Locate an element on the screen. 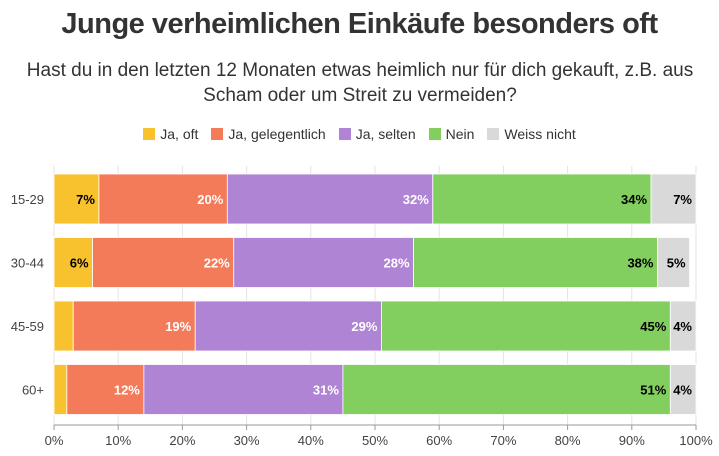 The image size is (719, 456). category-label: 60+ is located at coordinates (33, 390).